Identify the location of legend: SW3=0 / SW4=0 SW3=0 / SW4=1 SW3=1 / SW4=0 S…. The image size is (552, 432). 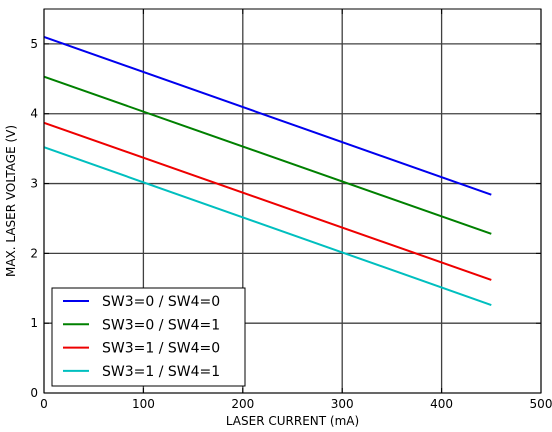
(148, 337).